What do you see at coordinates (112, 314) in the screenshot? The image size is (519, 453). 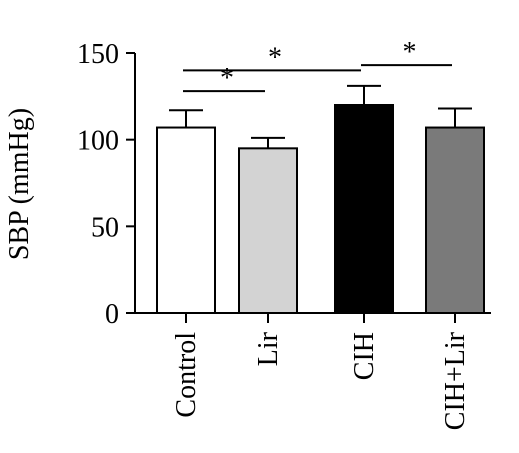 I see `y-tick-label: 0` at bounding box center [112, 314].